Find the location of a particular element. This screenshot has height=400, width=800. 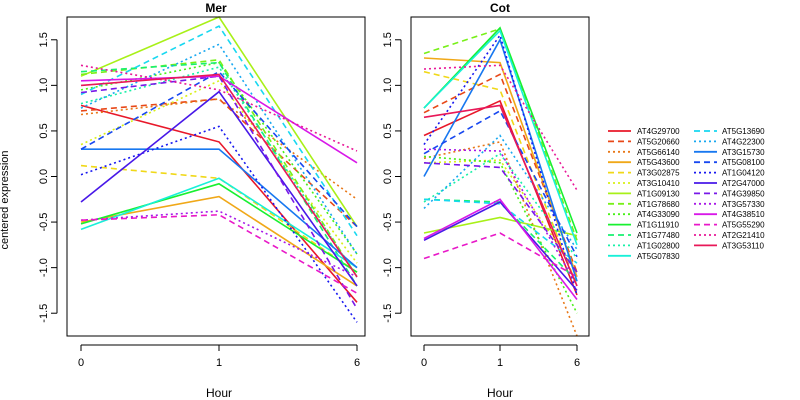

legend-label: AT1G77480 is located at coordinates (658, 235).